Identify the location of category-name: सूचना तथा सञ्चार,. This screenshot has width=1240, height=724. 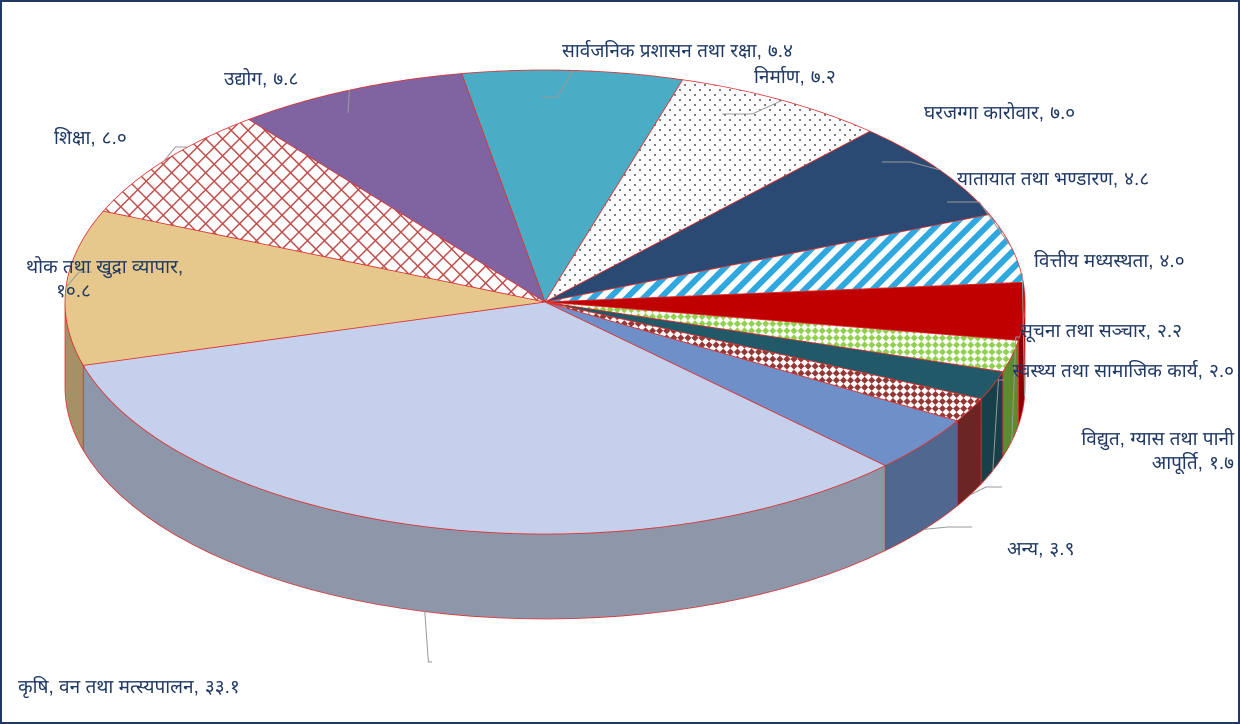
(1085, 331).